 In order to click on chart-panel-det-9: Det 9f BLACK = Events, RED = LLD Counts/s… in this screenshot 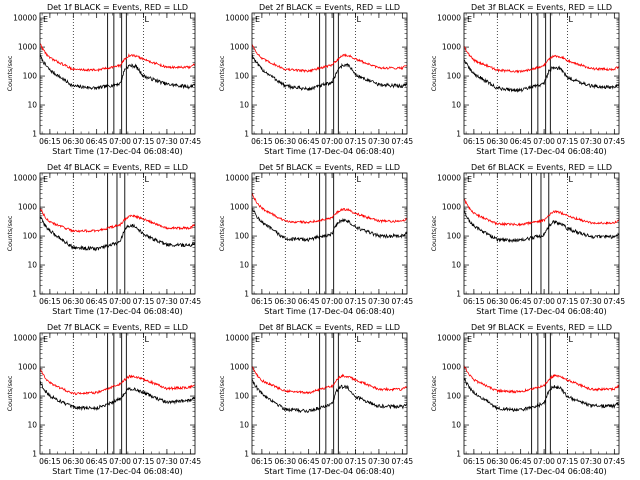, I will do `click(527, 399)`.